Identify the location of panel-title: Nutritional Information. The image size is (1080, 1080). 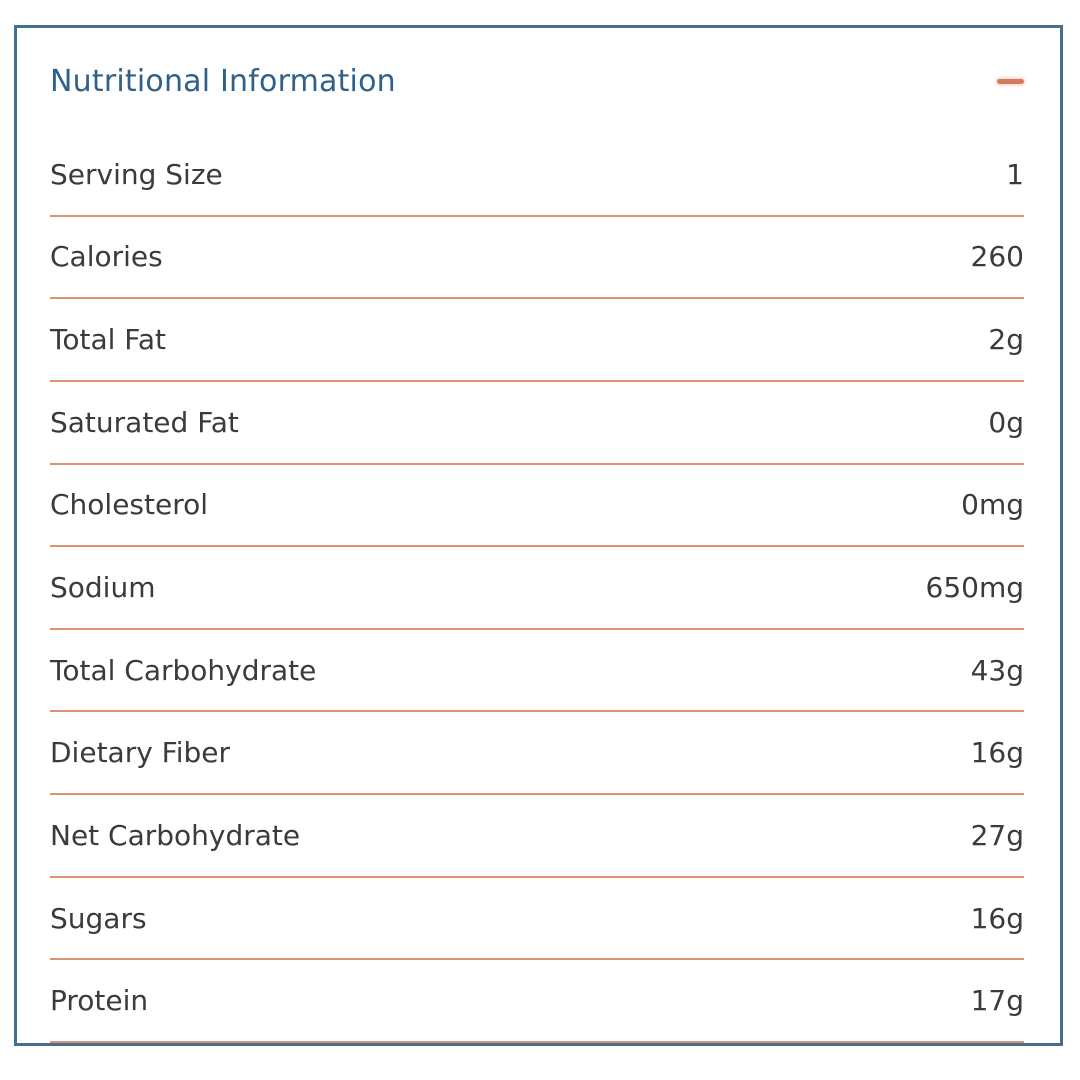
(223, 81).